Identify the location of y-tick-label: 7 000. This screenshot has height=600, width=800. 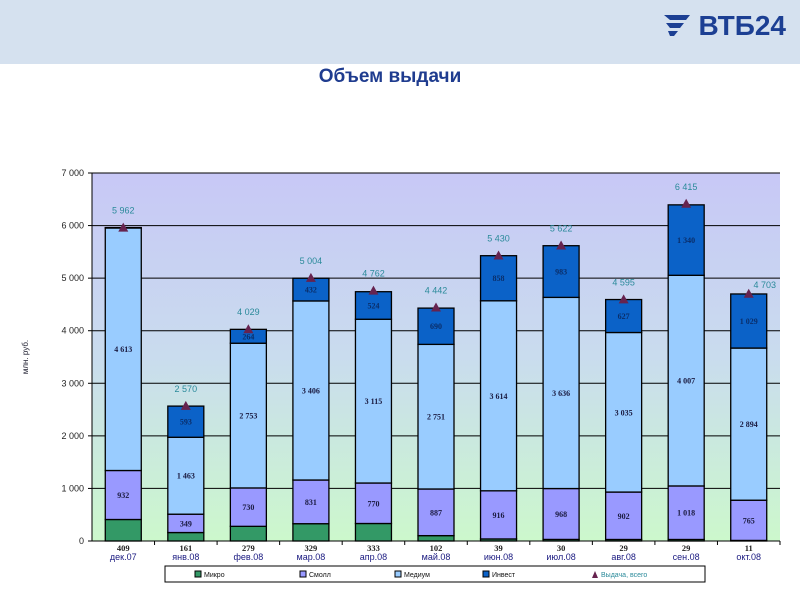
(72, 173).